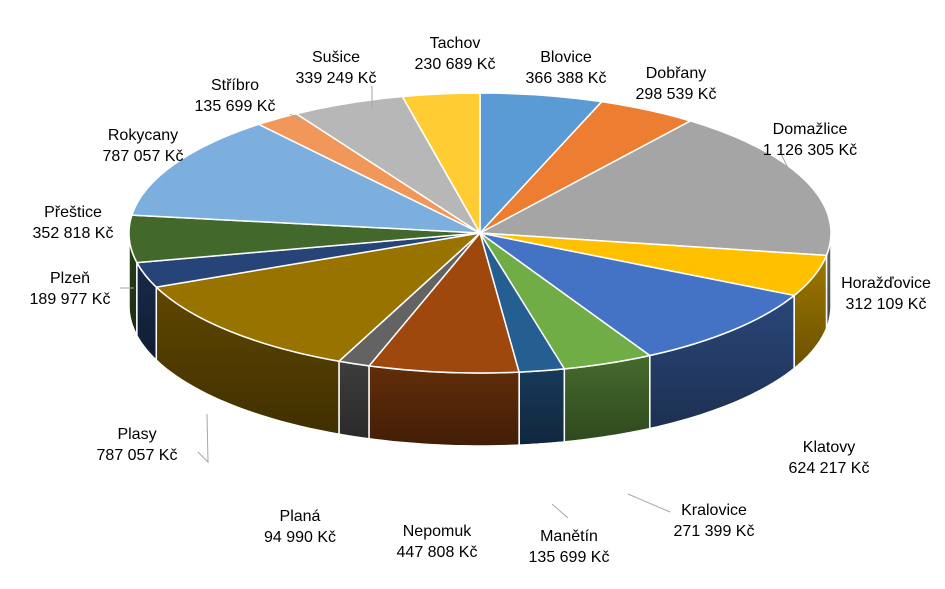 The height and width of the screenshot is (589, 945). I want to click on pie-side-manětín, so click(542, 407).